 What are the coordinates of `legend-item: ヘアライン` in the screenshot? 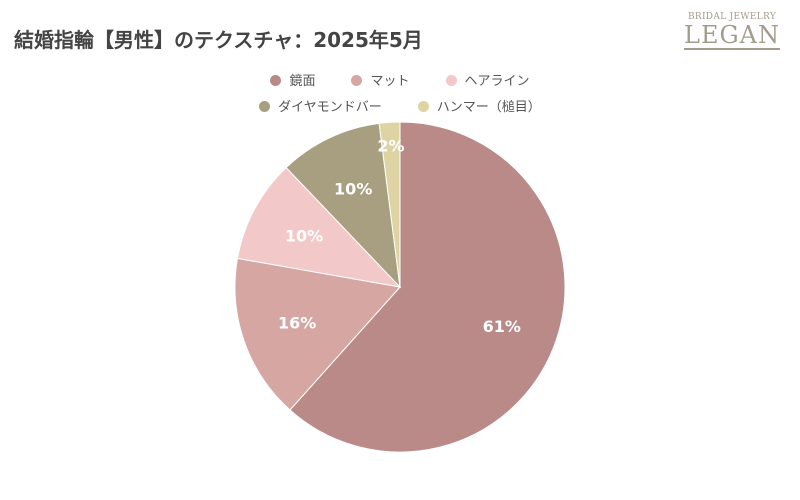 It's located at (487, 79).